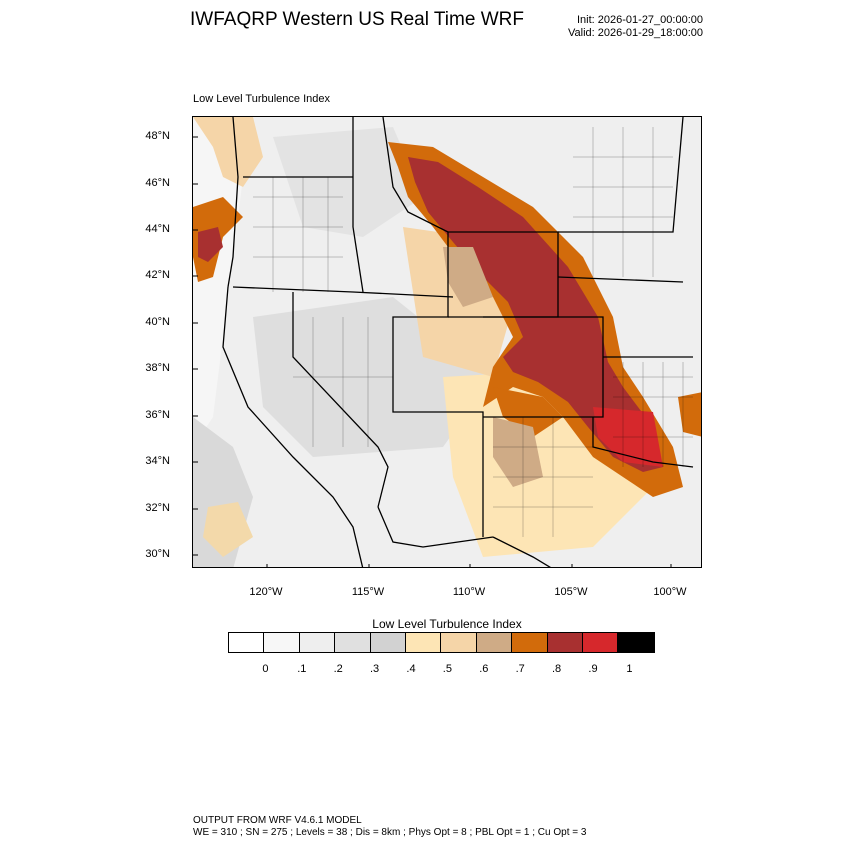  Describe the element at coordinates (438, 384) in the screenshot. I see `border-utah-az-nm` at that location.